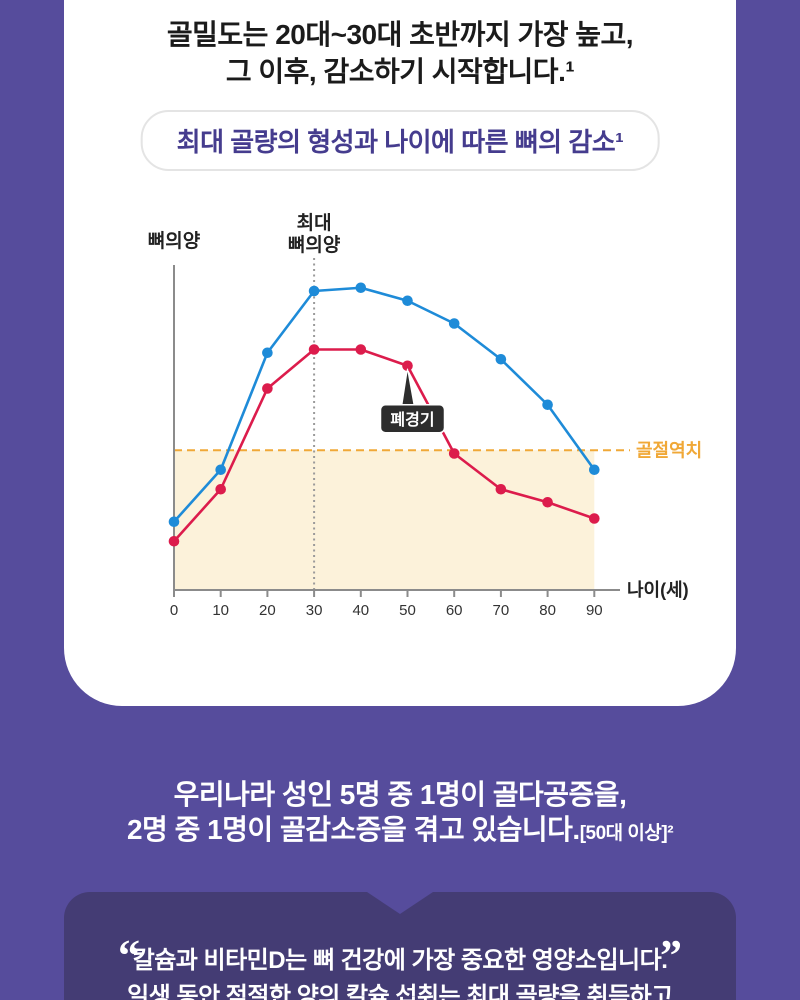  Describe the element at coordinates (454, 610) in the screenshot. I see `x-tick-label: 60` at that location.